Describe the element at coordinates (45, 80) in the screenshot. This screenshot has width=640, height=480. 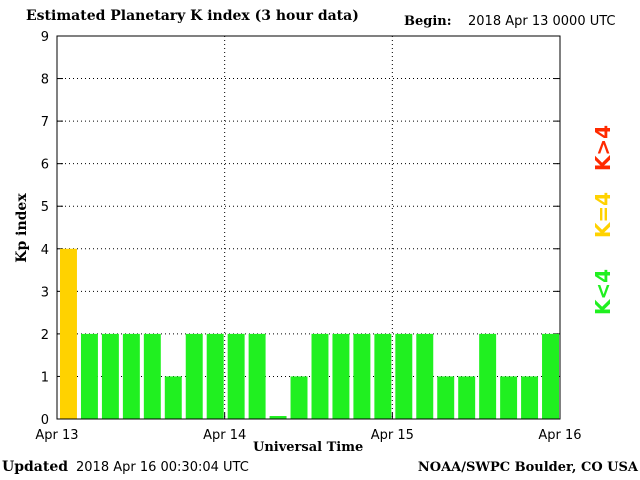
I see `y-tick-label: 8` at that location.